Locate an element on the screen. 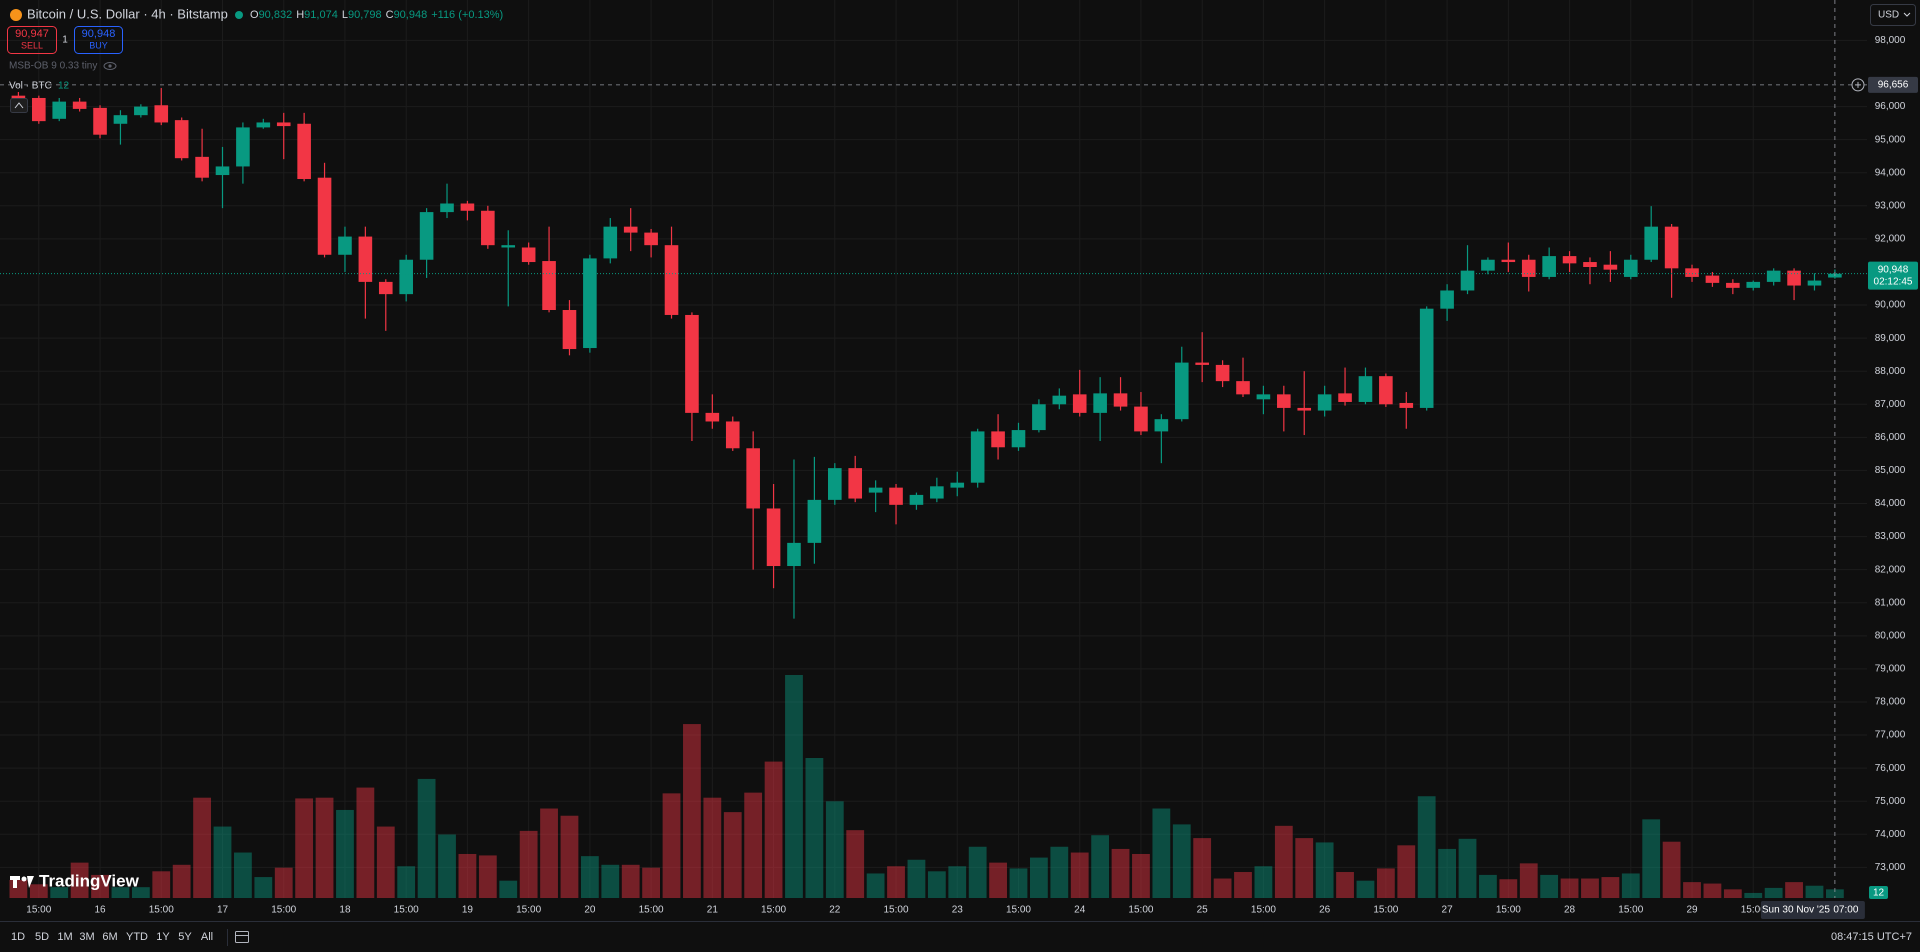 The width and height of the screenshot is (1920, 952). indicator-label: MSB-OB 9 0.33 tiny is located at coordinates (53, 66).